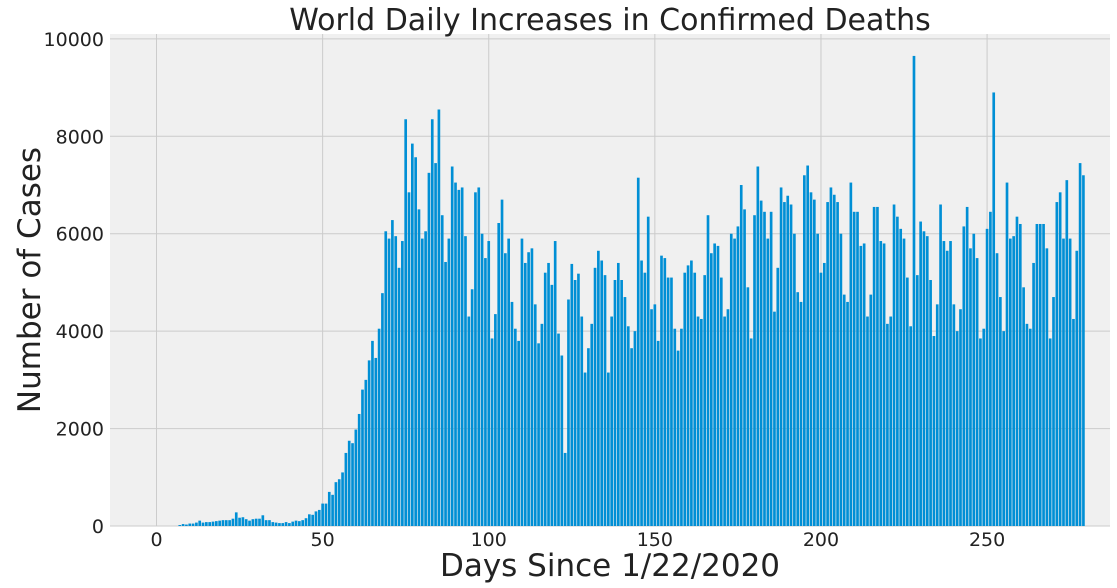 The image size is (1117, 588). What do you see at coordinates (74, 283) in the screenshot?
I see `y-tick-labels: 0 2000 4000 6000 8000 10000` at bounding box center [74, 283].